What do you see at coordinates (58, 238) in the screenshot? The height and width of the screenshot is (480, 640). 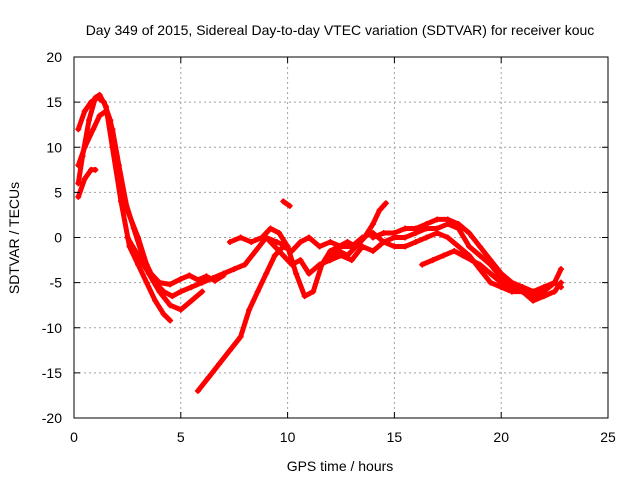 I see `y-tick-label: 0` at bounding box center [58, 238].